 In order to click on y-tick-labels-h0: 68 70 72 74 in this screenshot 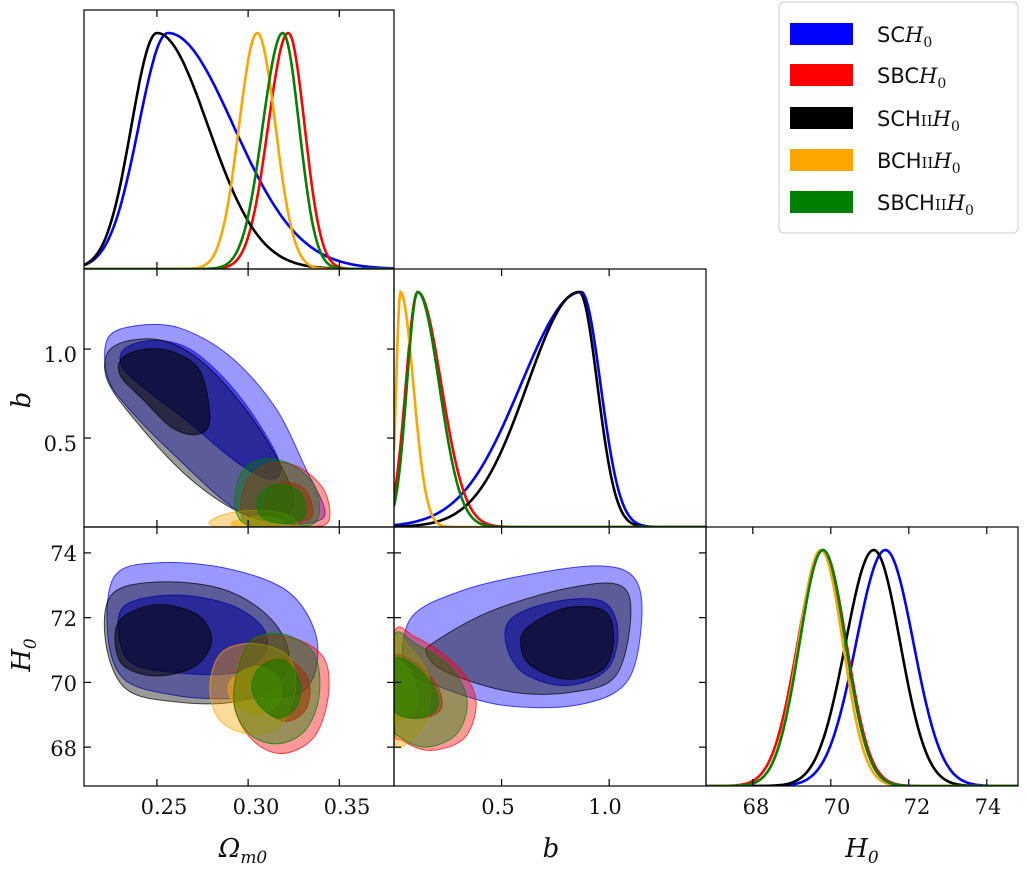, I will do `click(63, 651)`.